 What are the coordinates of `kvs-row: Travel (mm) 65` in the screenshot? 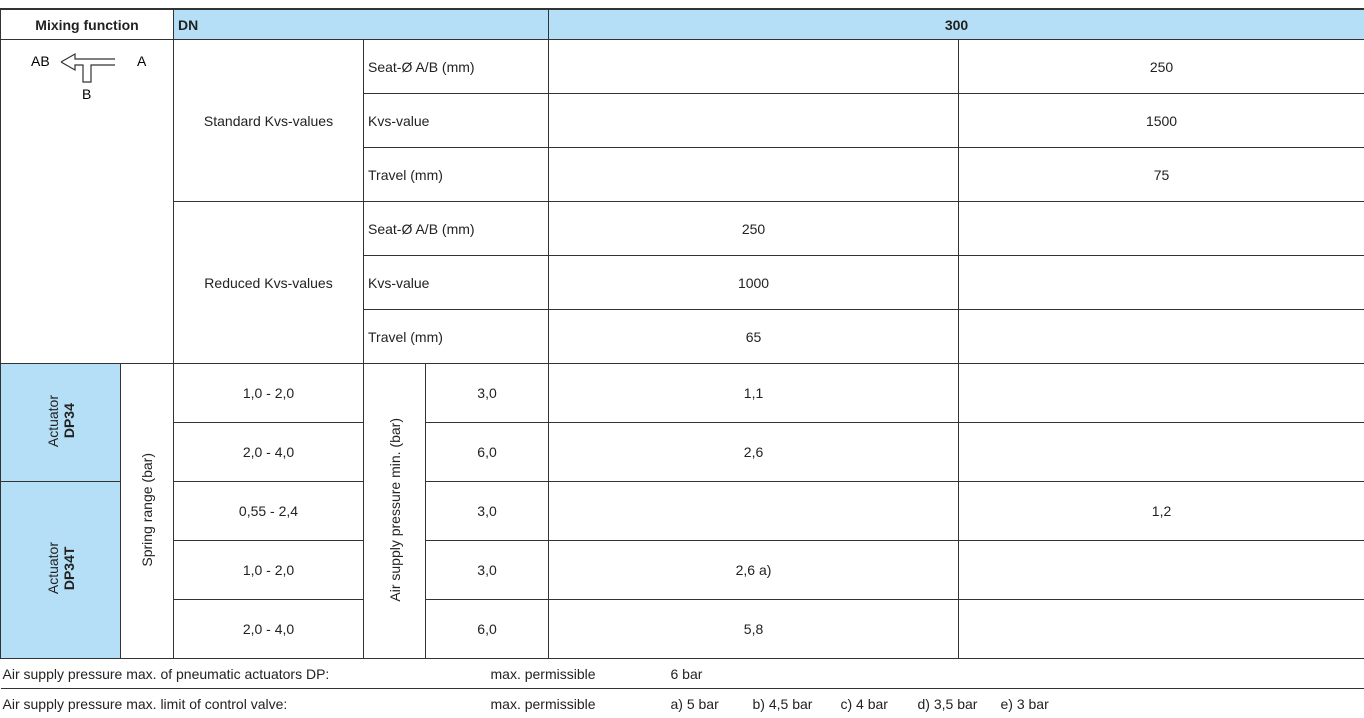 It's located at (682, 336).